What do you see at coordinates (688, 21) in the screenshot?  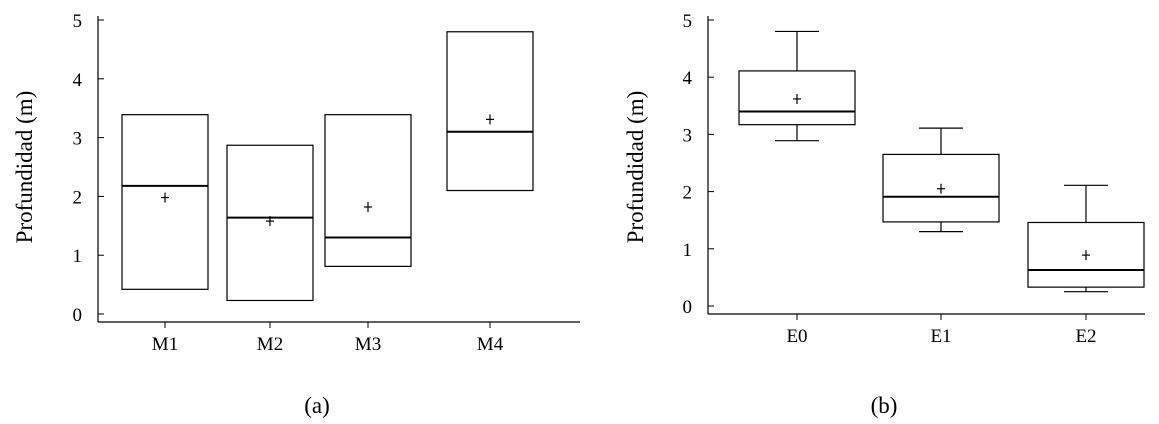 I see `panel-b-y-tick-label: 5` at bounding box center [688, 21].